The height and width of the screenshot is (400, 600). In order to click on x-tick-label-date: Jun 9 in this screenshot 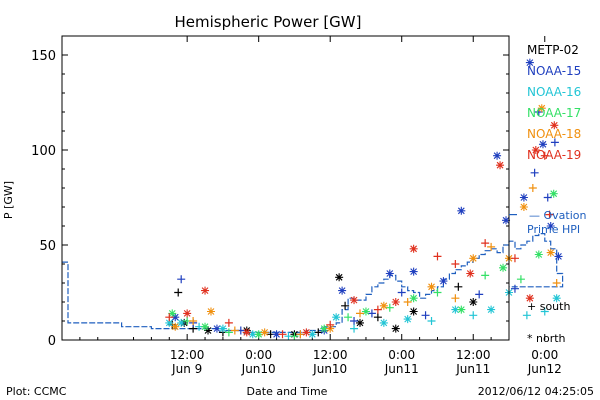, I will do `click(186, 369)`.